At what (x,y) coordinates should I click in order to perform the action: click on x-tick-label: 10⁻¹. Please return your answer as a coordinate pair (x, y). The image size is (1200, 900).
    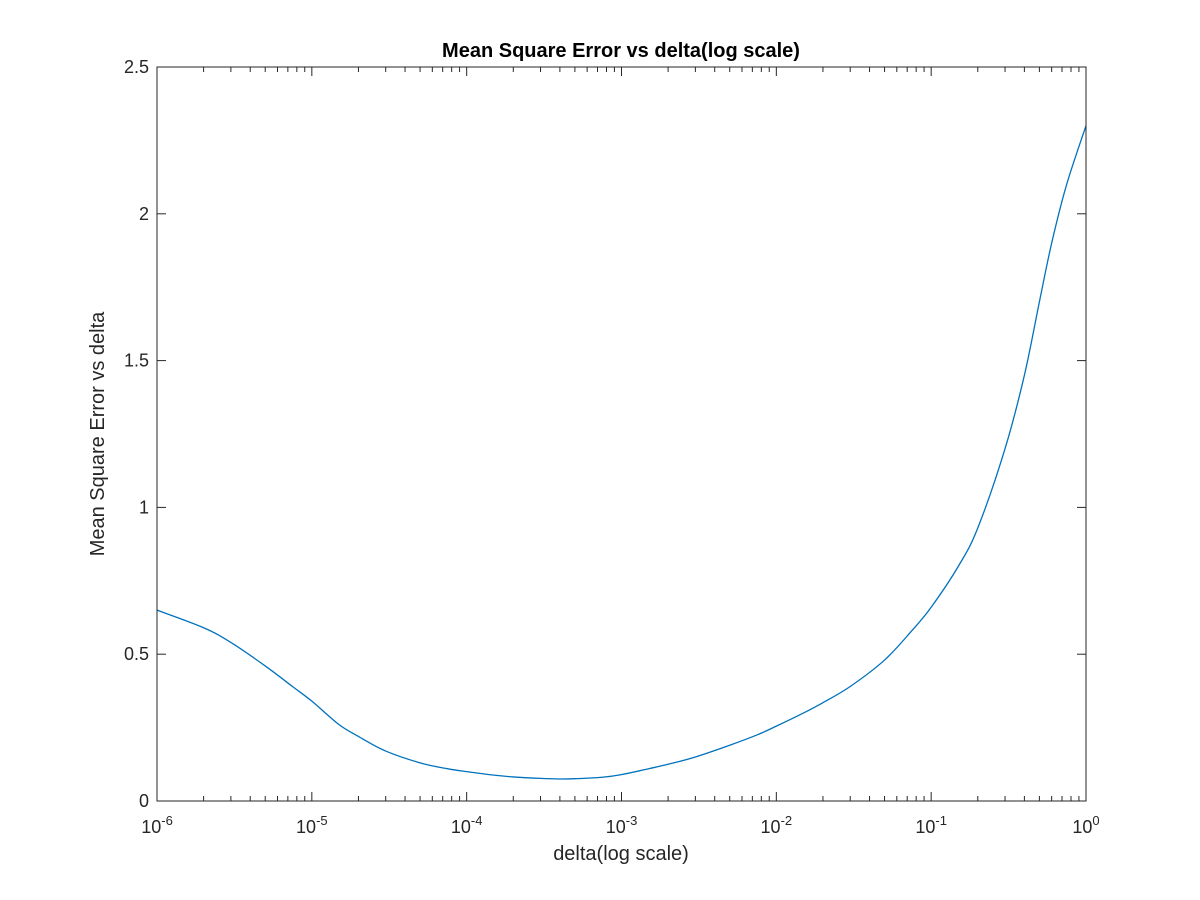
    Looking at the image, I should click on (931, 825).